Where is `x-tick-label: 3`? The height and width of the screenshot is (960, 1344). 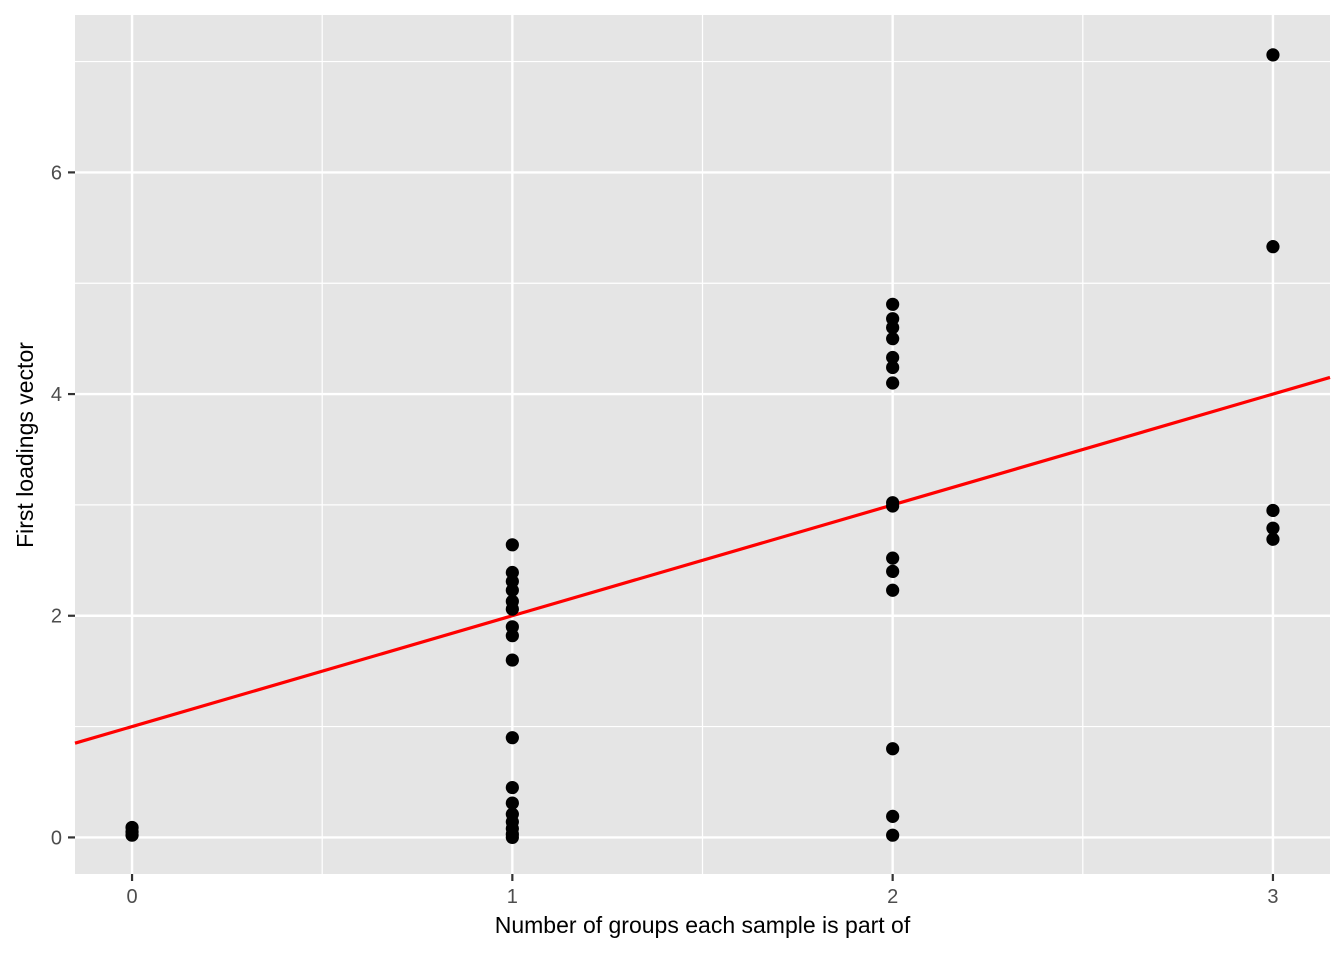 x-tick-label: 3 is located at coordinates (1272, 897).